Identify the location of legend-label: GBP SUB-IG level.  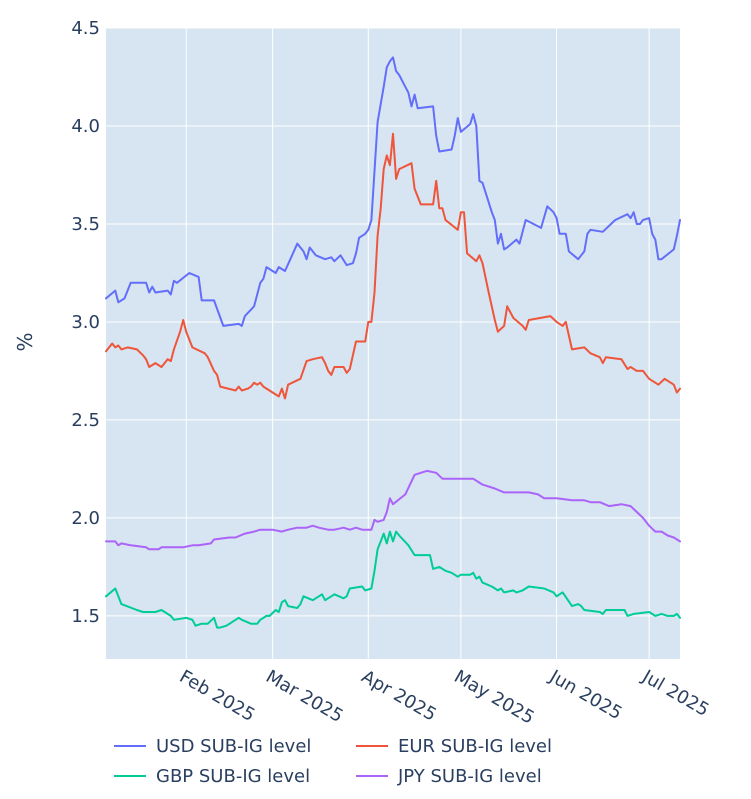
(233, 776).